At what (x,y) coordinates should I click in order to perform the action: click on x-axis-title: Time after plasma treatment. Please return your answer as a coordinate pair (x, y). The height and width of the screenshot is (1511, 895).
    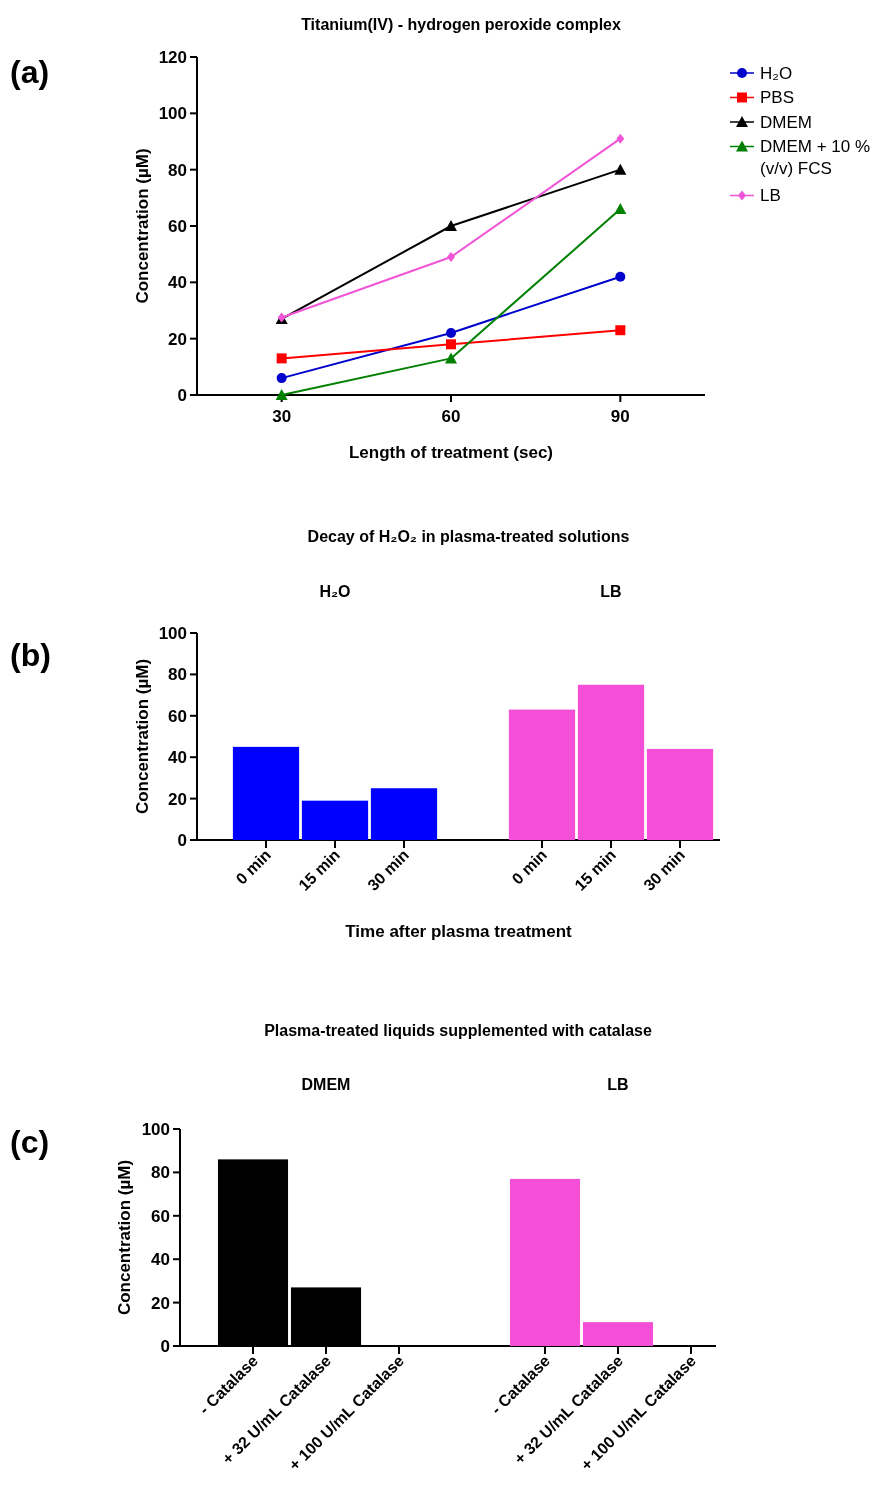
    Looking at the image, I should click on (459, 931).